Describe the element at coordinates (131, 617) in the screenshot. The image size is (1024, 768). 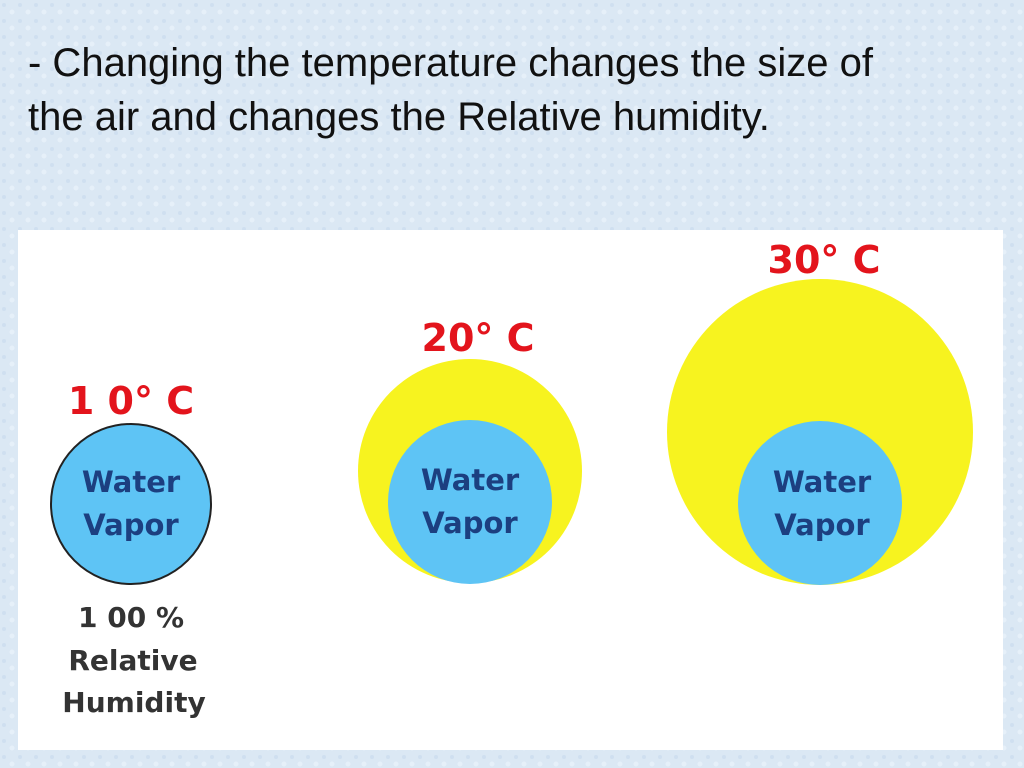
I see `caption: 1 00 %` at that location.